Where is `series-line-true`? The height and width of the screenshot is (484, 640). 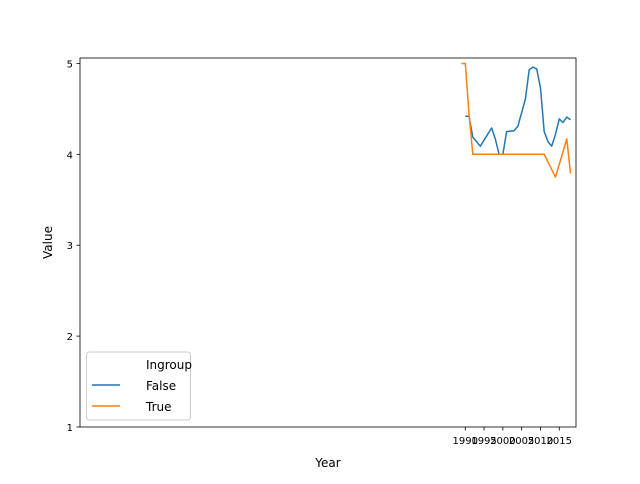 series-line-true is located at coordinates (516, 120).